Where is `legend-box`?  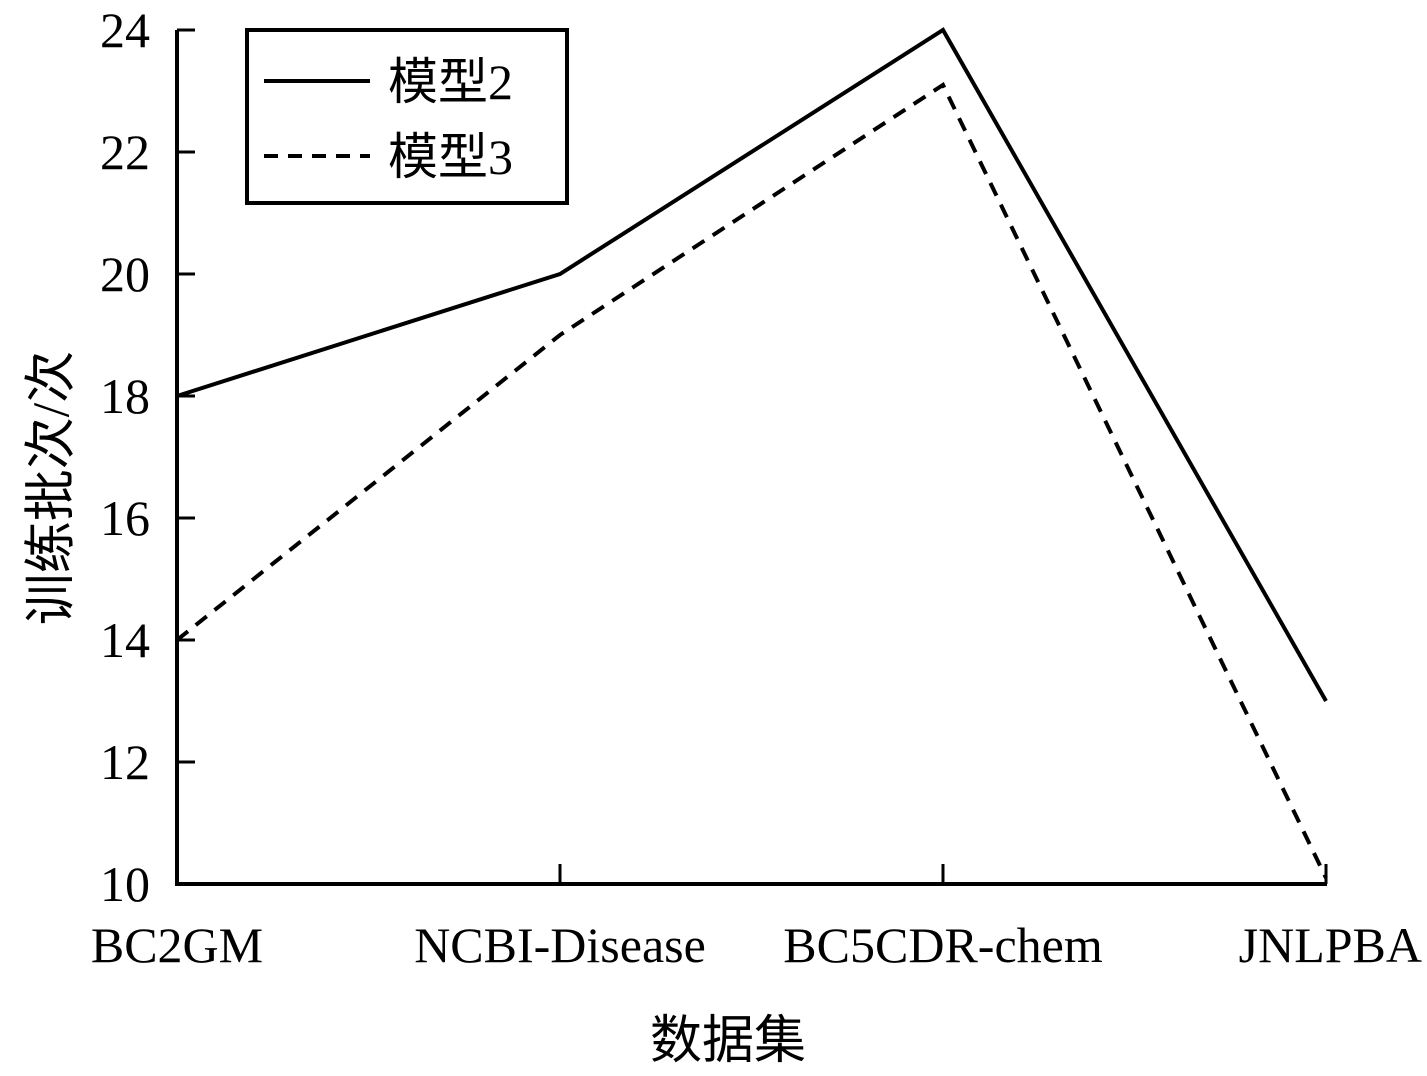 legend-box is located at coordinates (407, 116).